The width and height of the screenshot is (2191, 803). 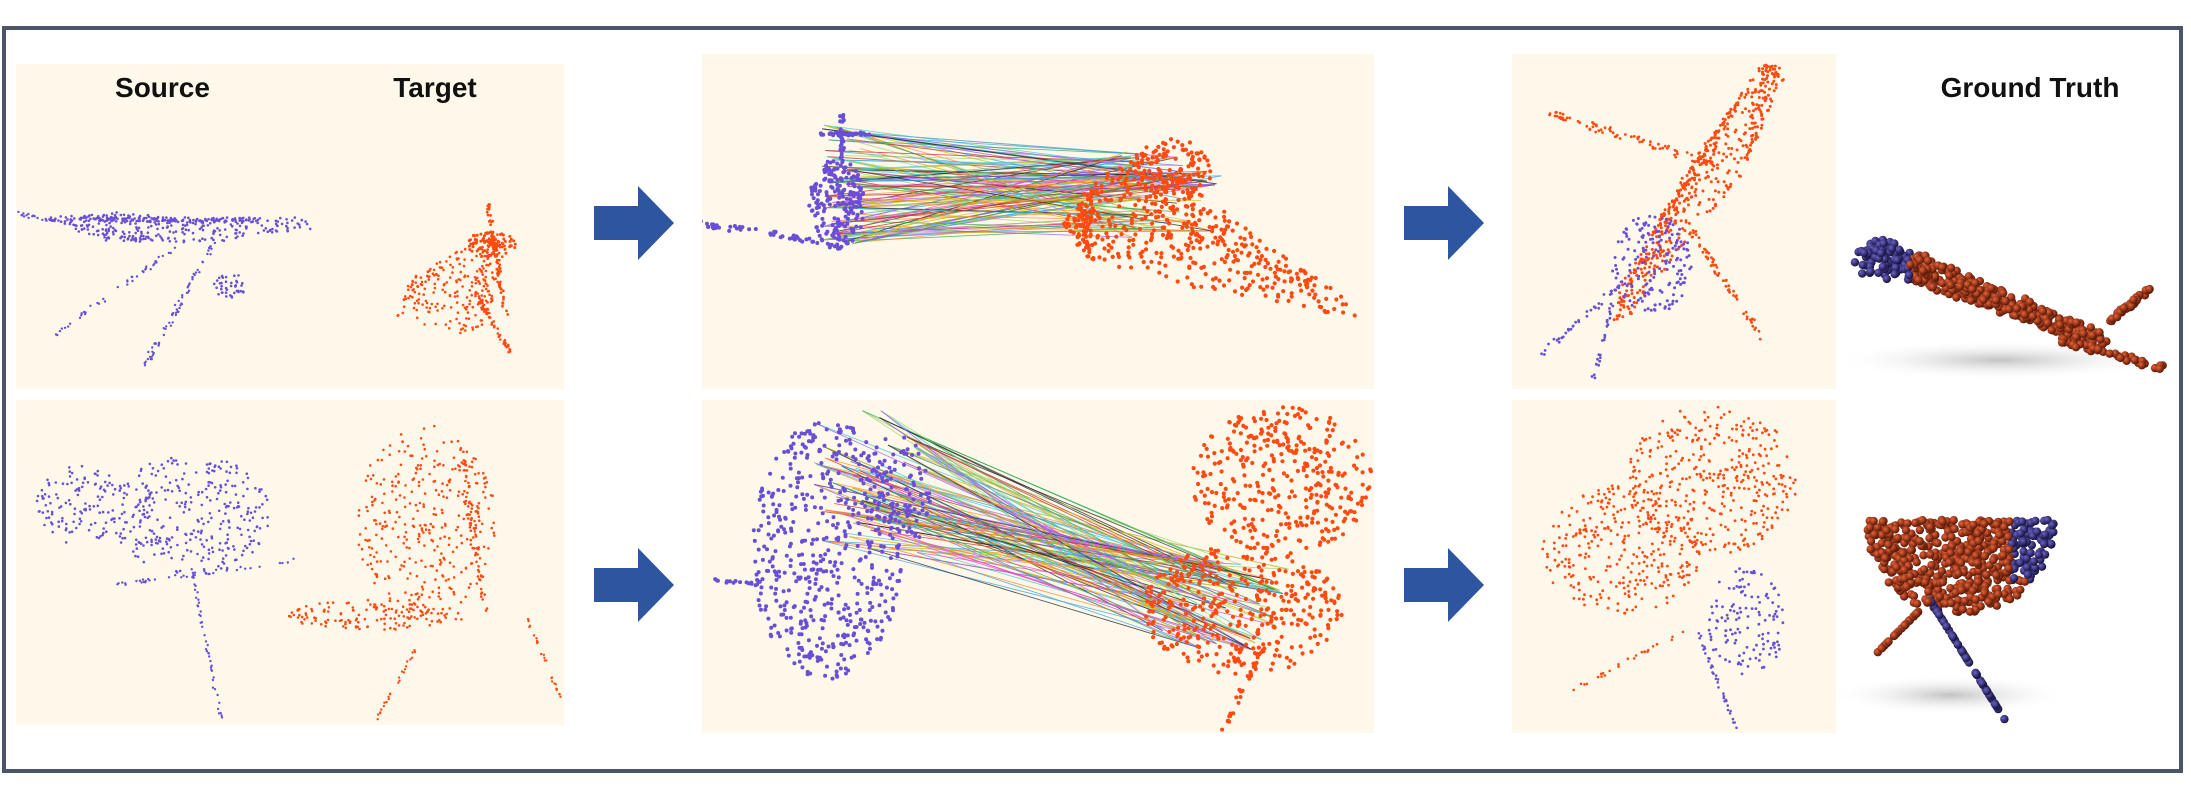 I want to click on input-panel-airplane, so click(x=290, y=226).